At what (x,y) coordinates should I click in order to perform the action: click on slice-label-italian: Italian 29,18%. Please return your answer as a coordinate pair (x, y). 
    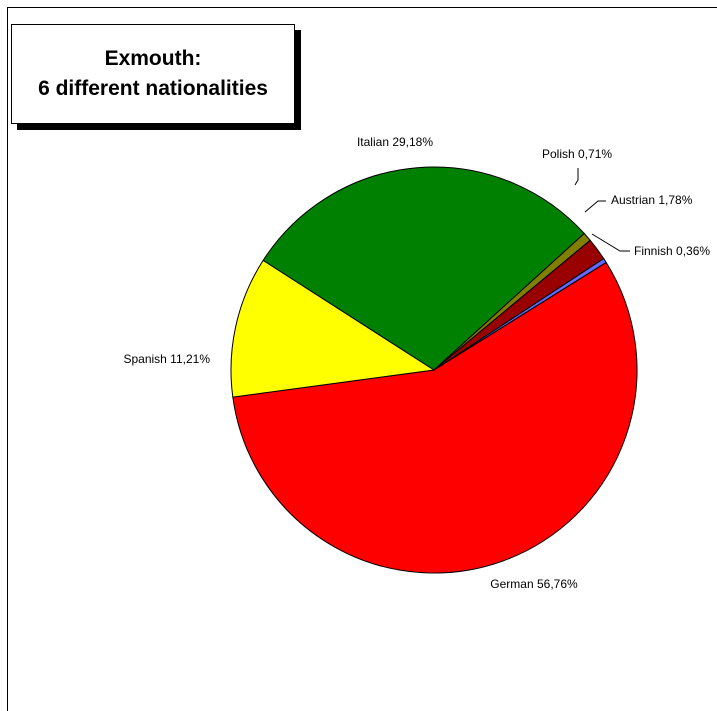
    Looking at the image, I should click on (395, 142).